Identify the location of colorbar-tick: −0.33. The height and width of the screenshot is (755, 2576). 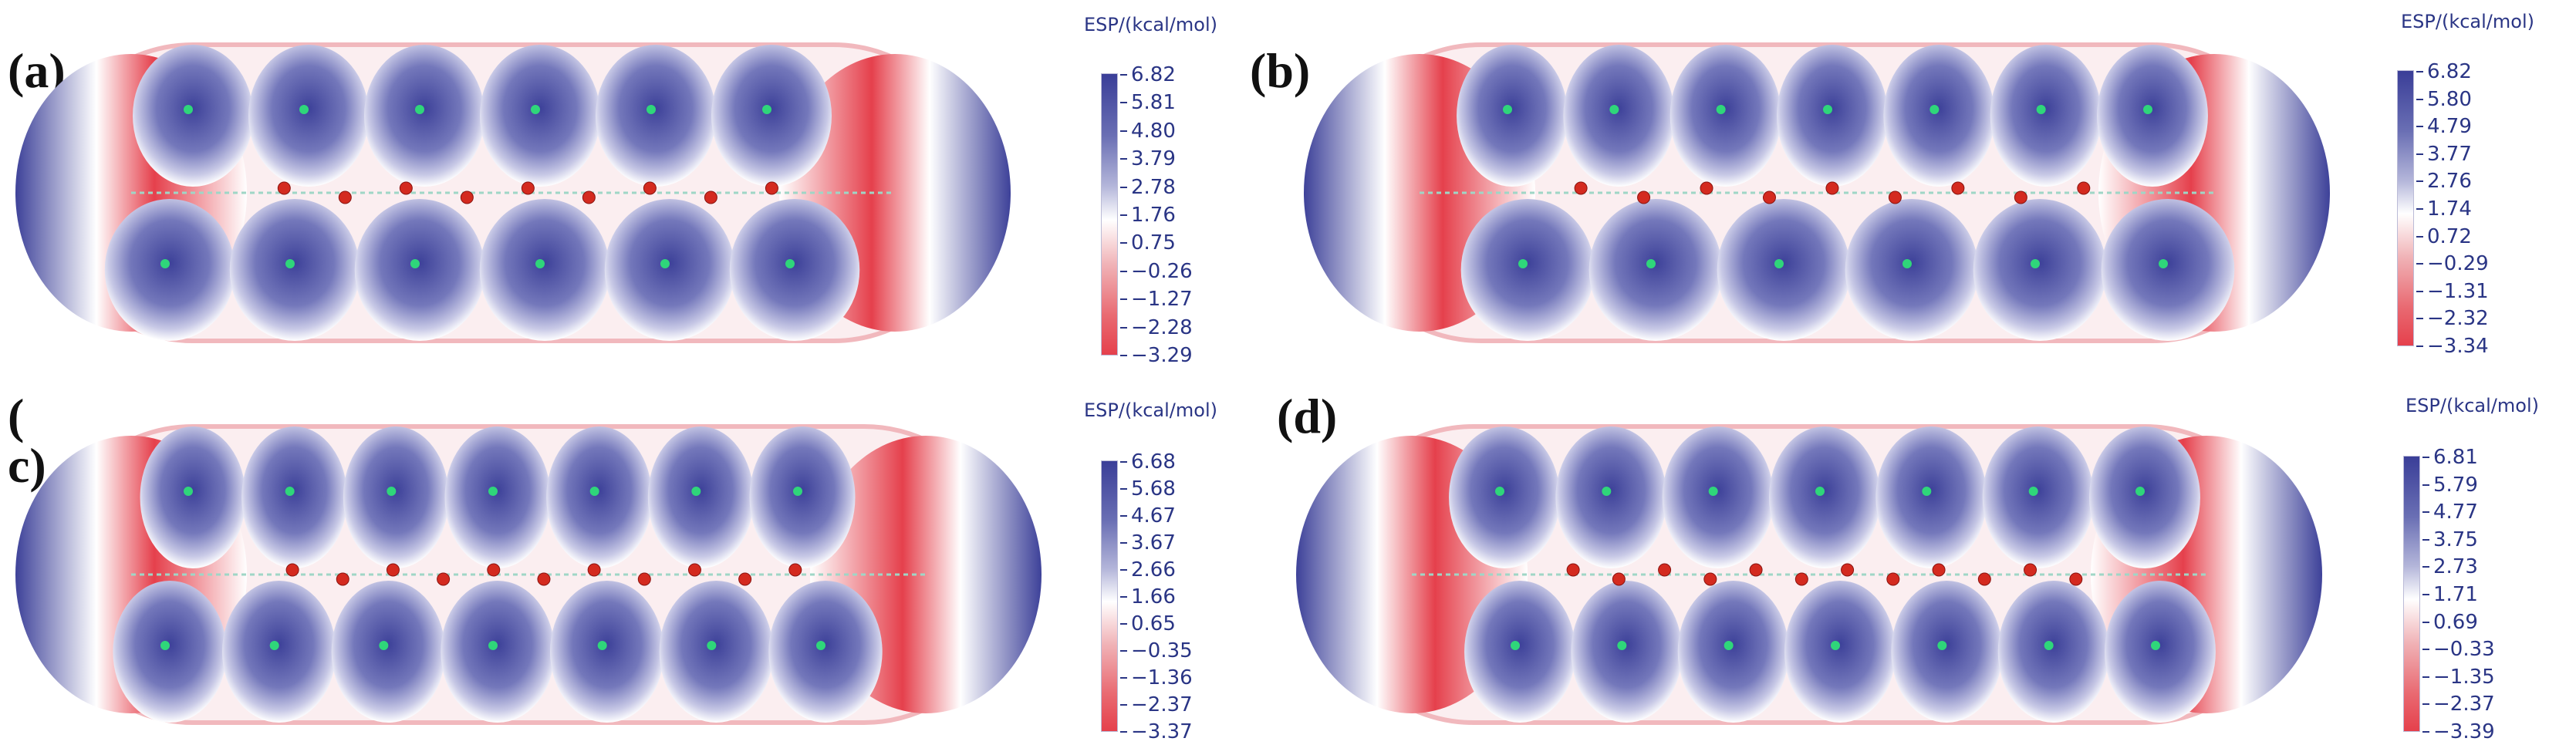
(2459, 650).